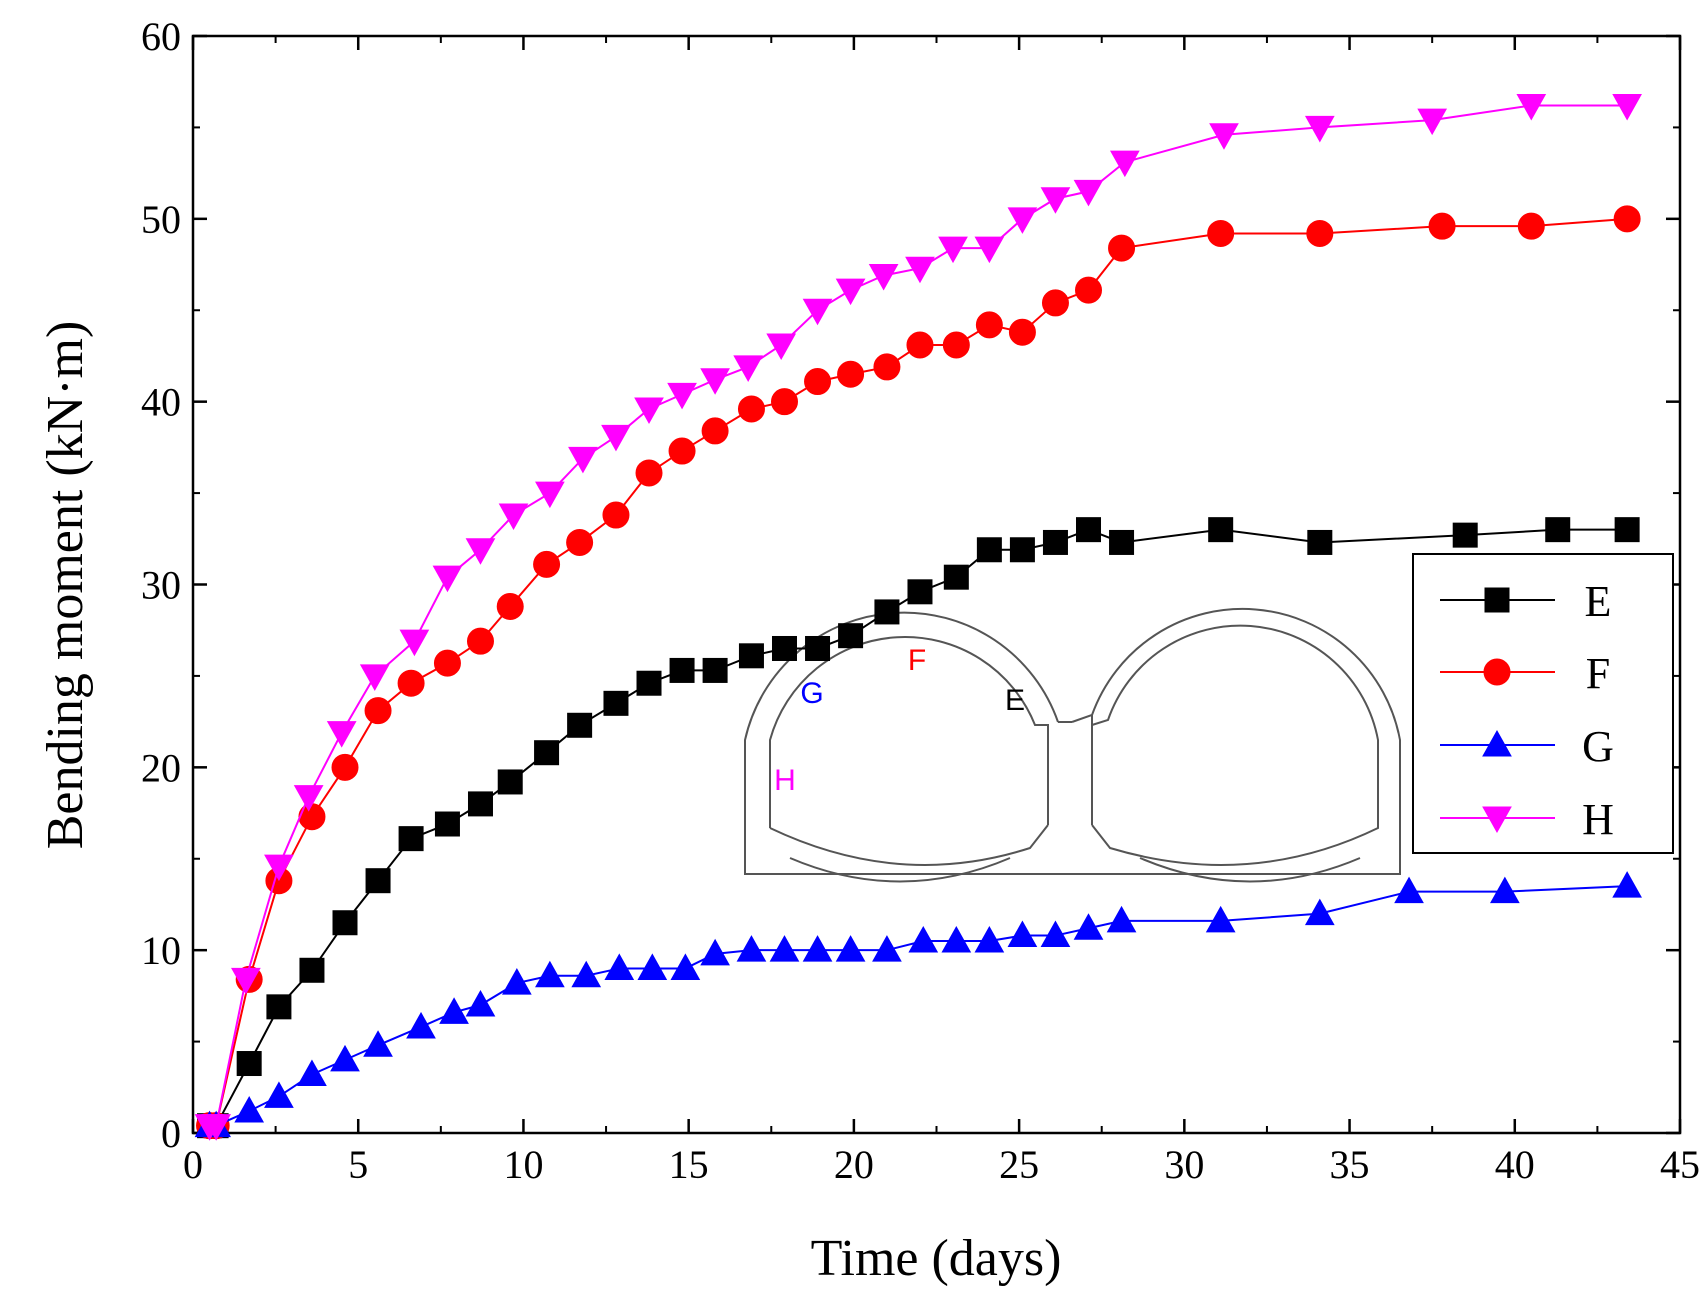 This screenshot has width=1704, height=1297. I want to click on y-tick-label: 0, so click(171, 1133).